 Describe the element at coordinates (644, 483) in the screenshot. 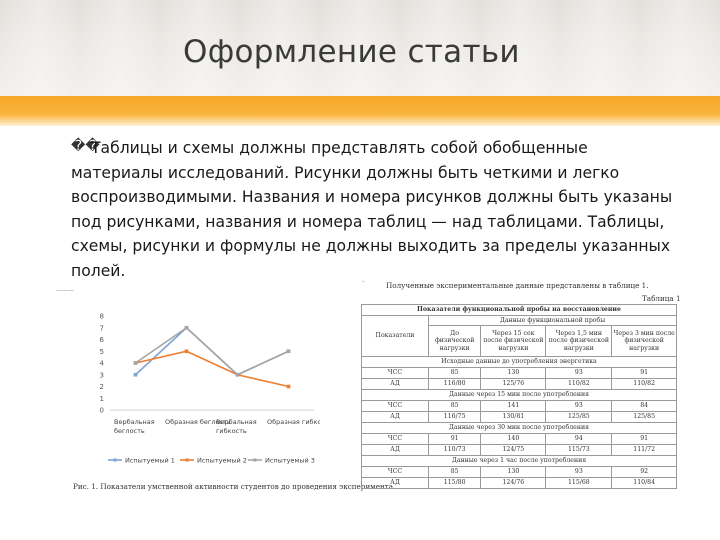

I see `table-cell: 110/84` at that location.